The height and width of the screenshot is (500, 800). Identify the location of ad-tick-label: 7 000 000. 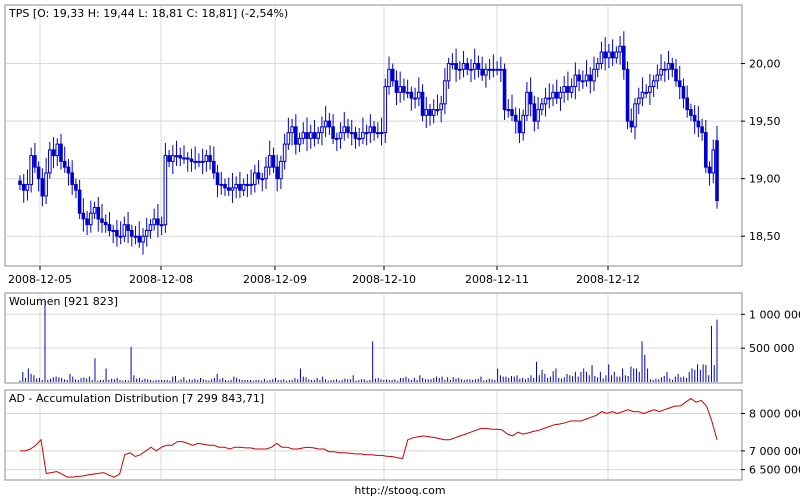
(774, 451).